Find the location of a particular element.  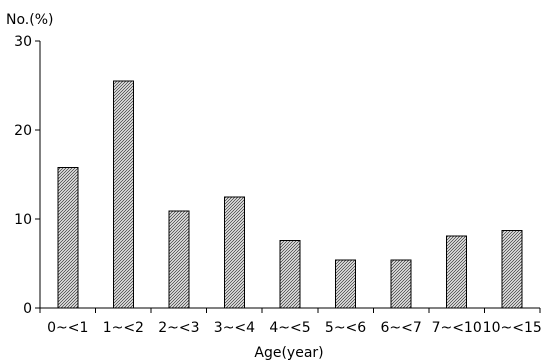

y-tick-label: 10 is located at coordinates (23, 220).